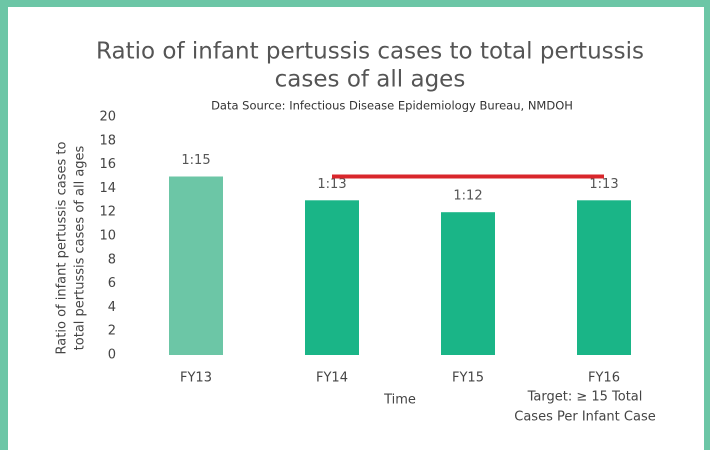 This screenshot has width=710, height=450. I want to click on y-tick-label: 2, so click(112, 331).